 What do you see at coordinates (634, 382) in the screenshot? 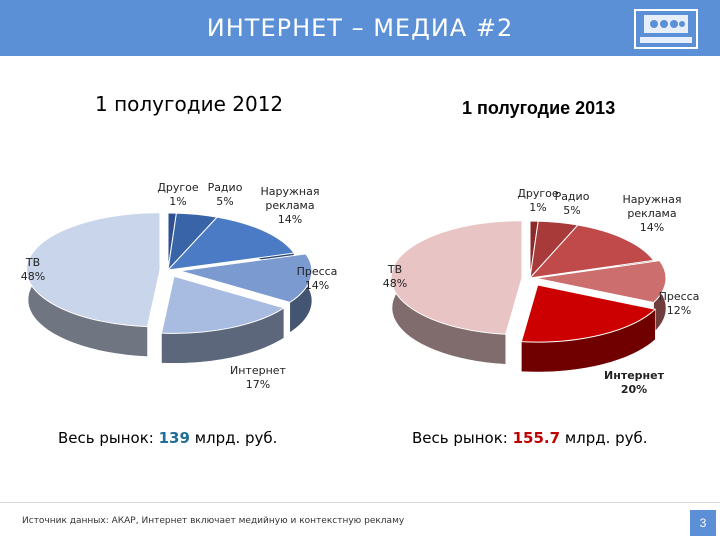
I see `label-2013-internet: Интернет 20%` at bounding box center [634, 382].